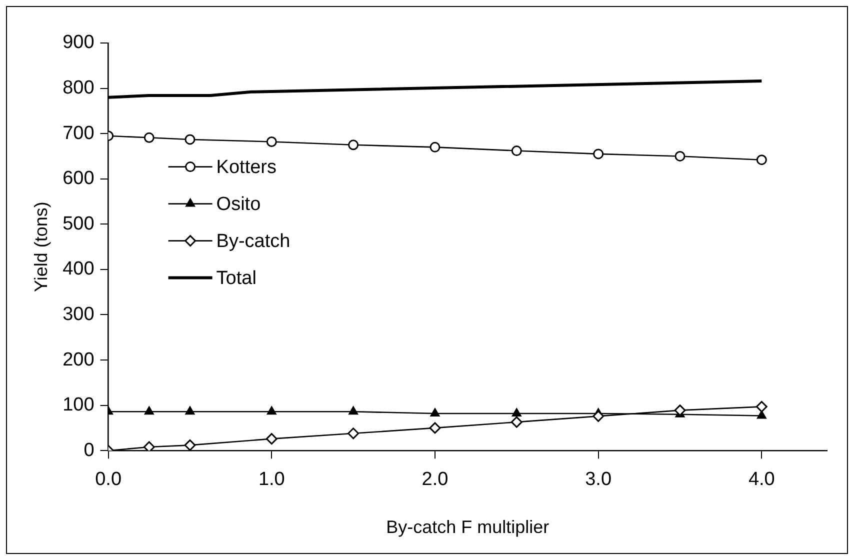 This screenshot has height=560, width=856. What do you see at coordinates (89, 450) in the screenshot?
I see `y-tick-label: 0` at bounding box center [89, 450].